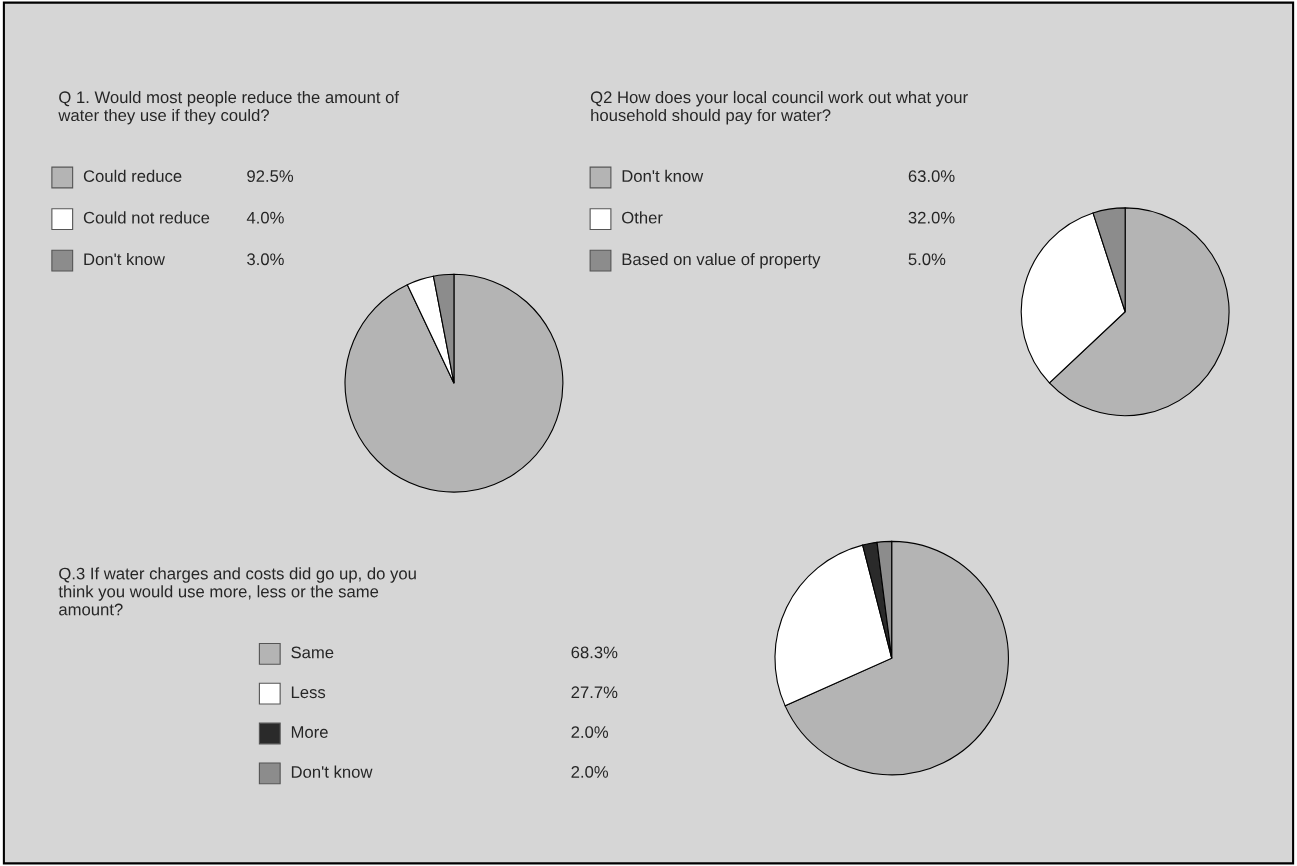 The image size is (1297, 866). I want to click on data-label: 68.3%, so click(594, 652).